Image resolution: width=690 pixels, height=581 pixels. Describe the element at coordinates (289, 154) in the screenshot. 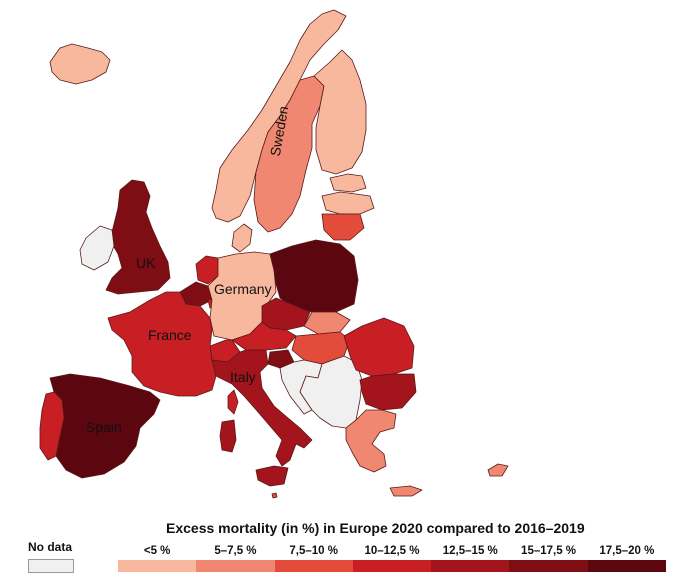

I see `region-sweden` at that location.